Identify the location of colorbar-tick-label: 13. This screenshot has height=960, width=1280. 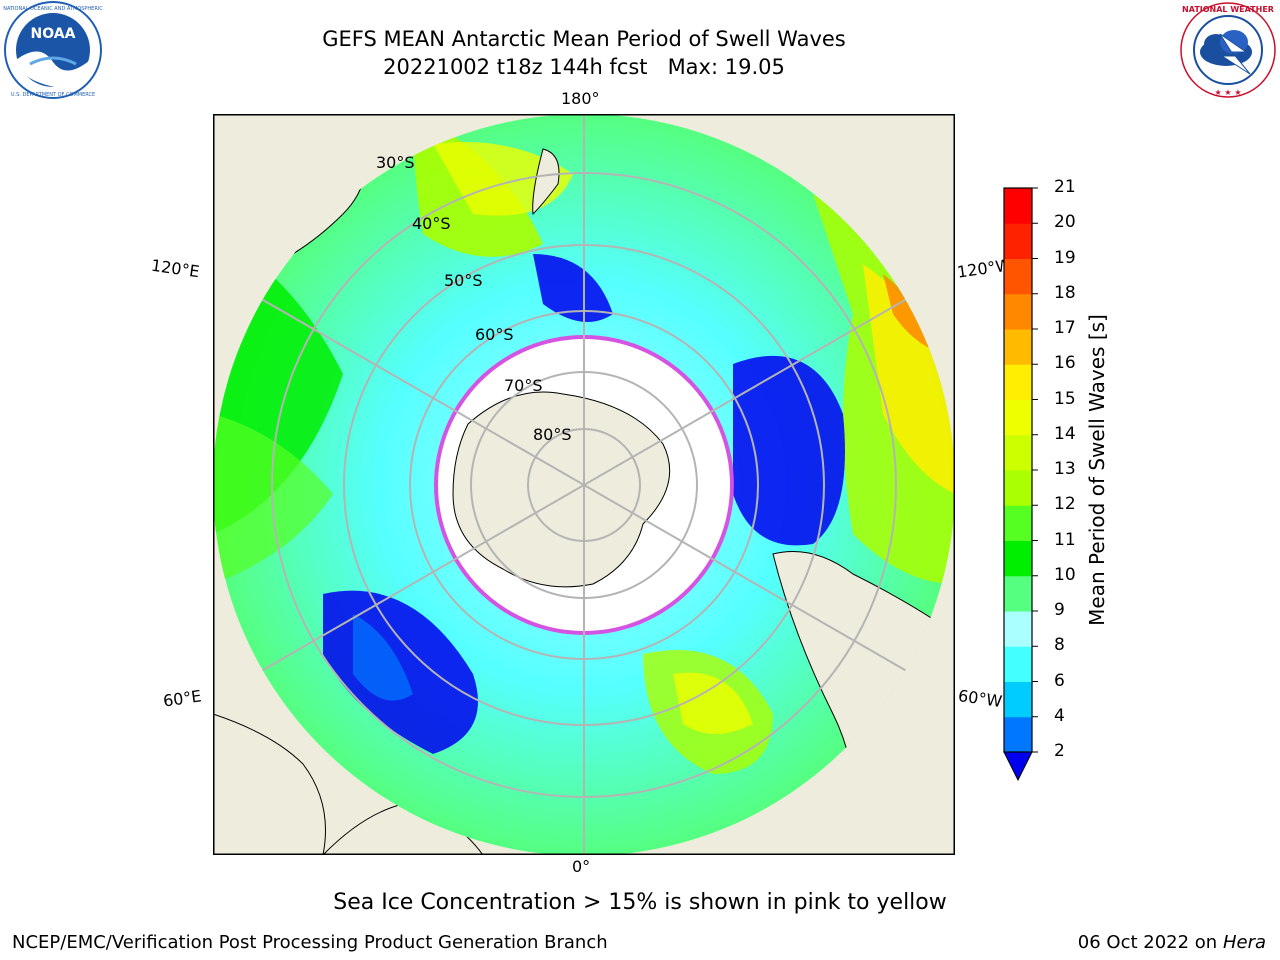
(1065, 469).